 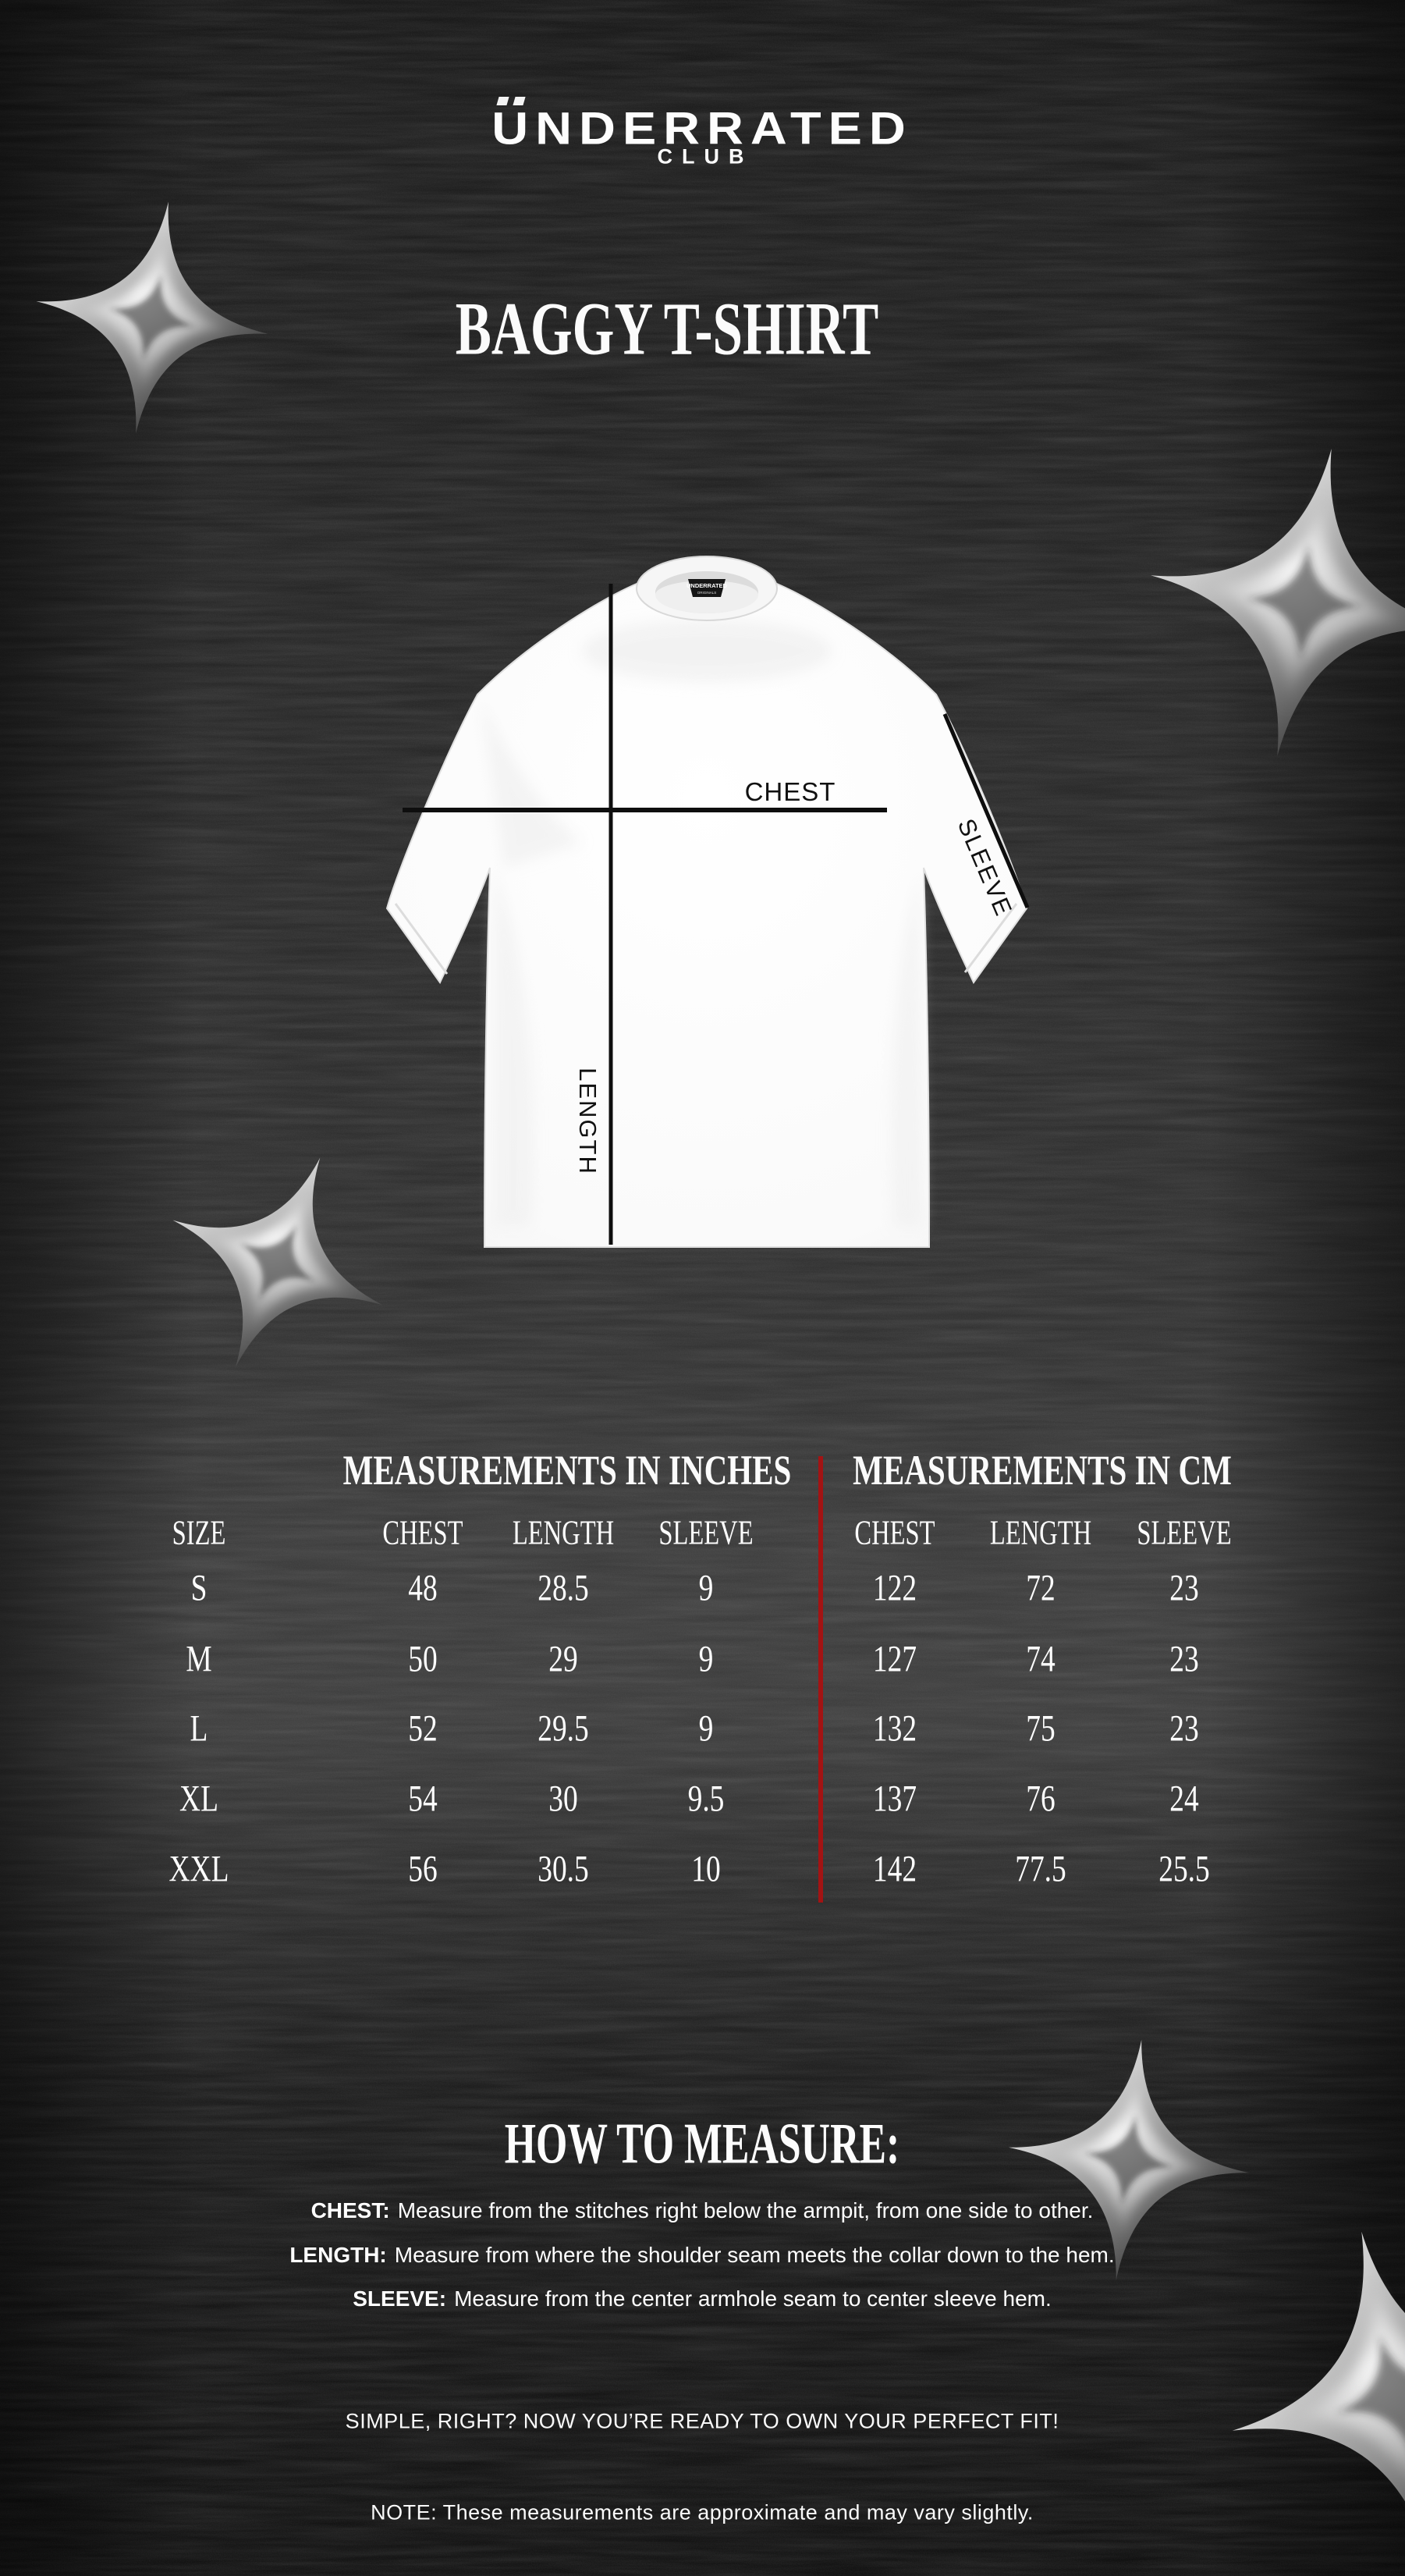 What do you see at coordinates (423, 1659) in the screenshot?
I see `inches-value-cell: 50` at bounding box center [423, 1659].